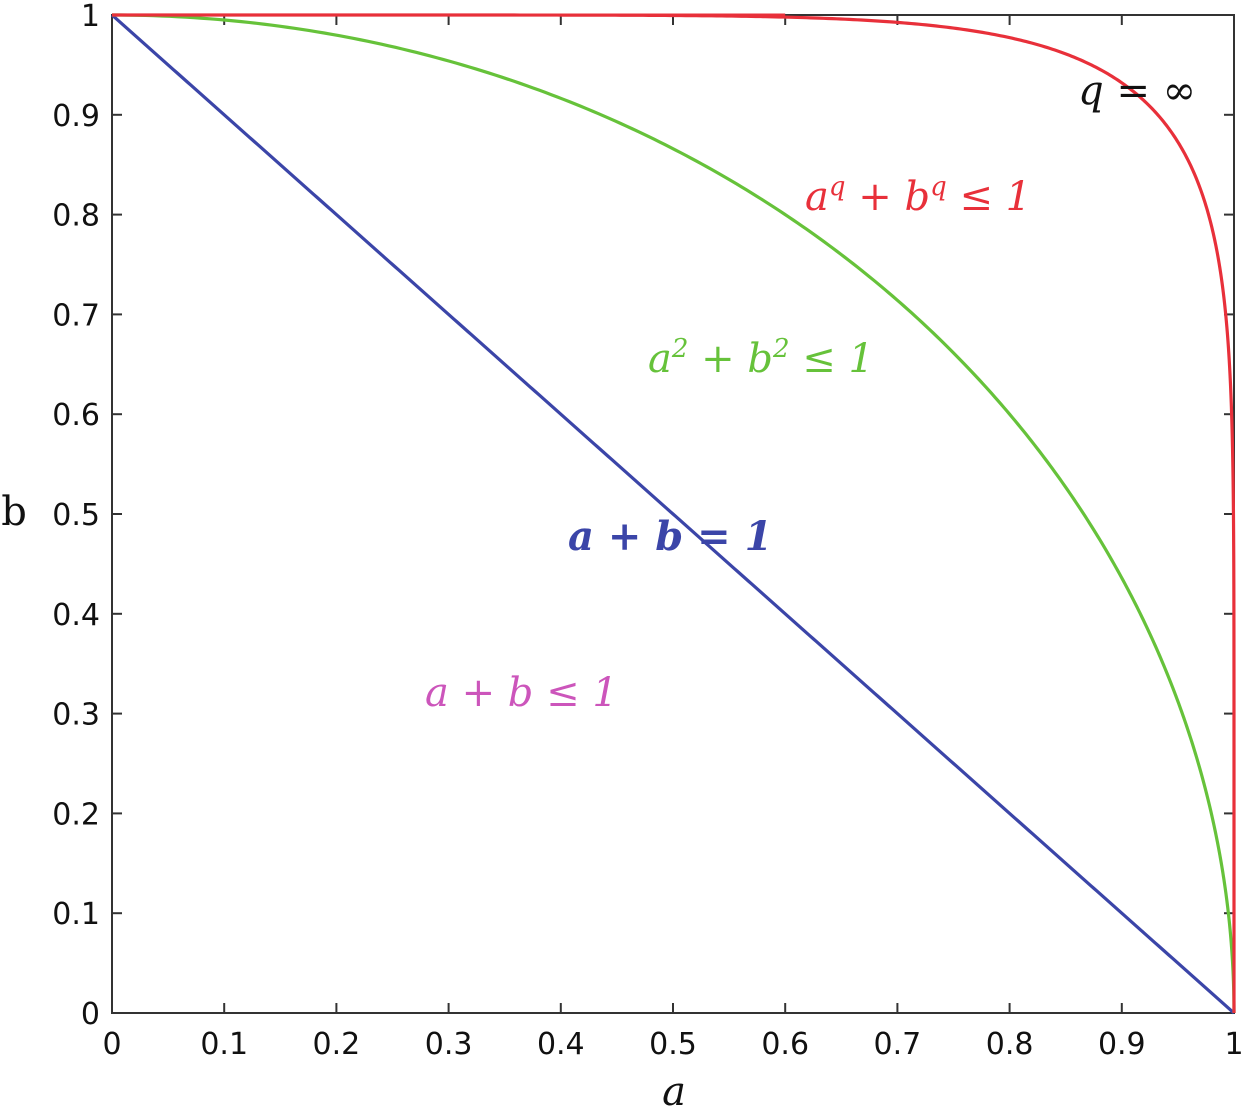 This screenshot has height=1115, width=1245. What do you see at coordinates (1233, 1044) in the screenshot?
I see `x-tick-label: 1` at bounding box center [1233, 1044].